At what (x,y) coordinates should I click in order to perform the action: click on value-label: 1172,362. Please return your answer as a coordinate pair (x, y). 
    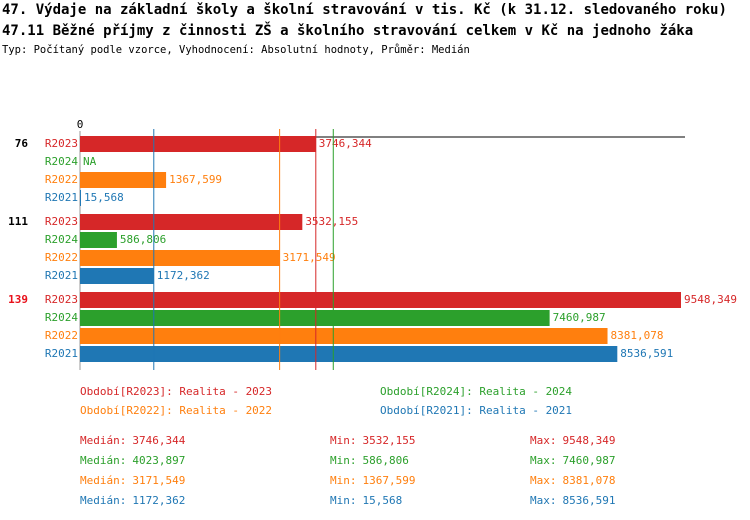
    Looking at the image, I should click on (183, 275).